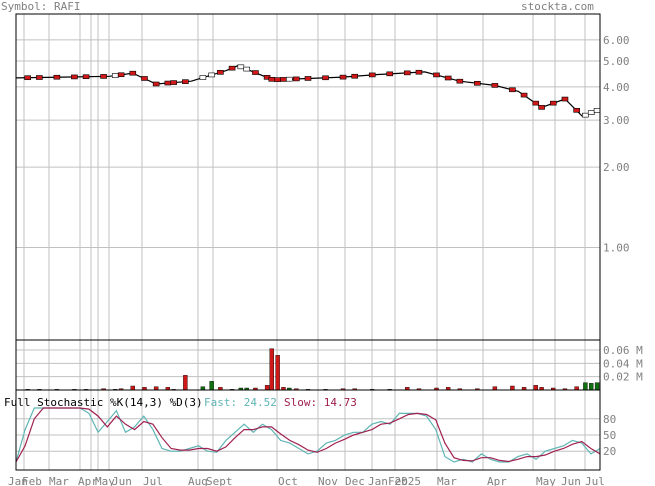 Image resolution: width=655 pixels, height=486 pixels. Describe the element at coordinates (616, 87) in the screenshot. I see `price-tick-label-2: 4.00` at that location.